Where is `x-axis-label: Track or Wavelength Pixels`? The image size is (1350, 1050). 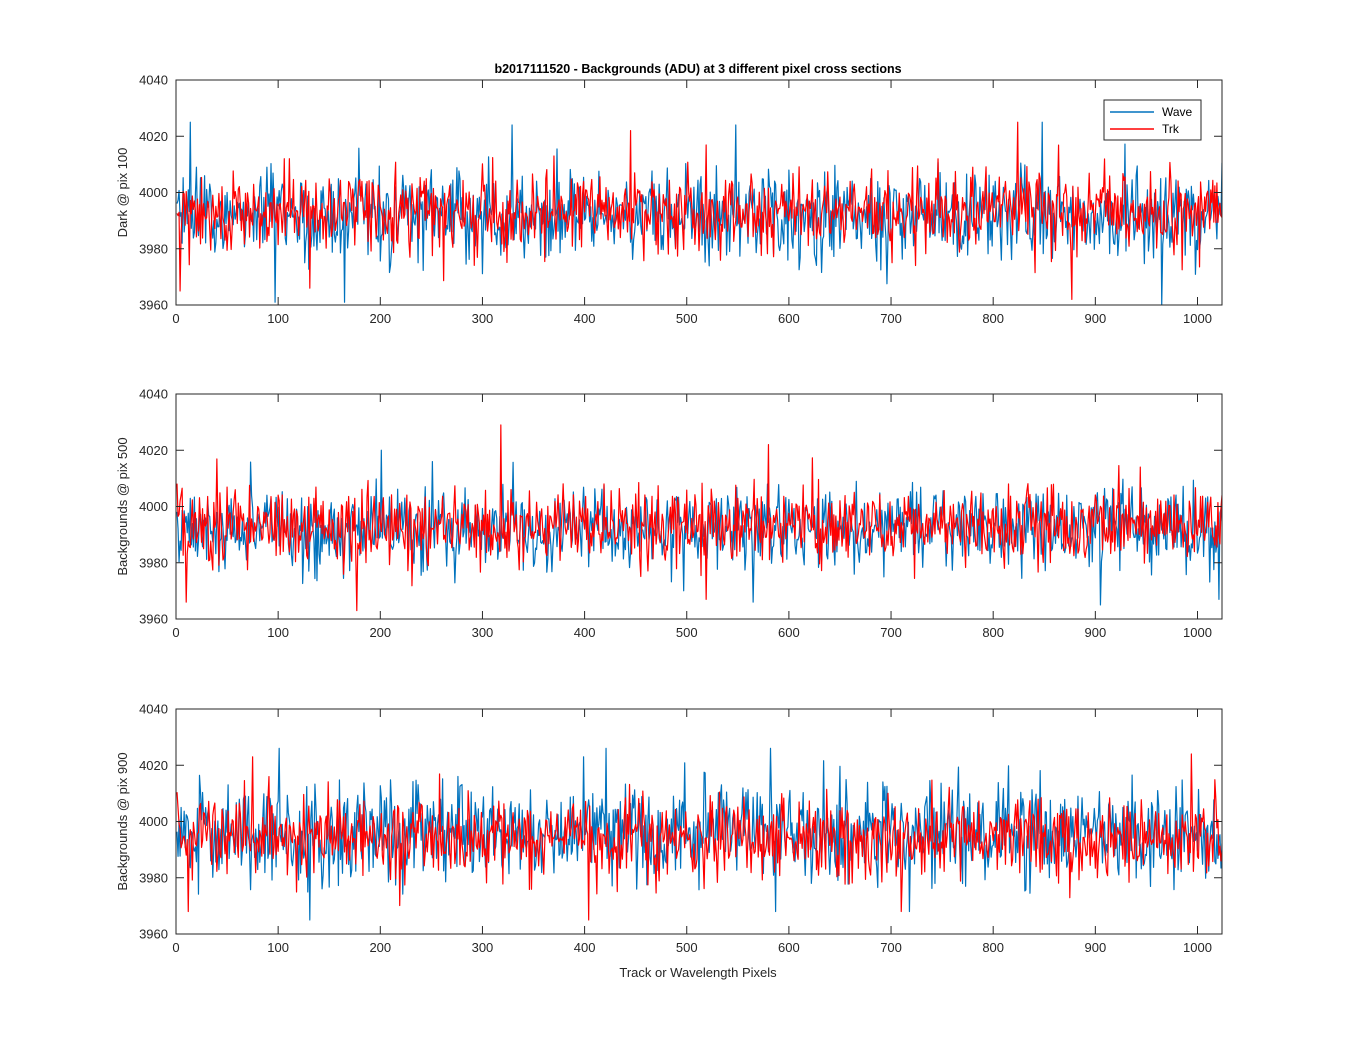 x-axis-label: Track or Wavelength Pixels is located at coordinates (698, 972).